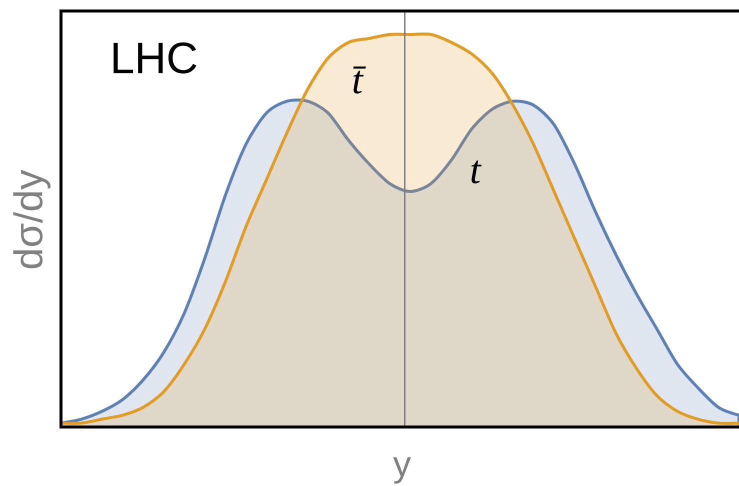 The width and height of the screenshot is (739, 486). Describe the element at coordinates (359, 80) in the screenshot. I see `series-label: t̄` at that location.